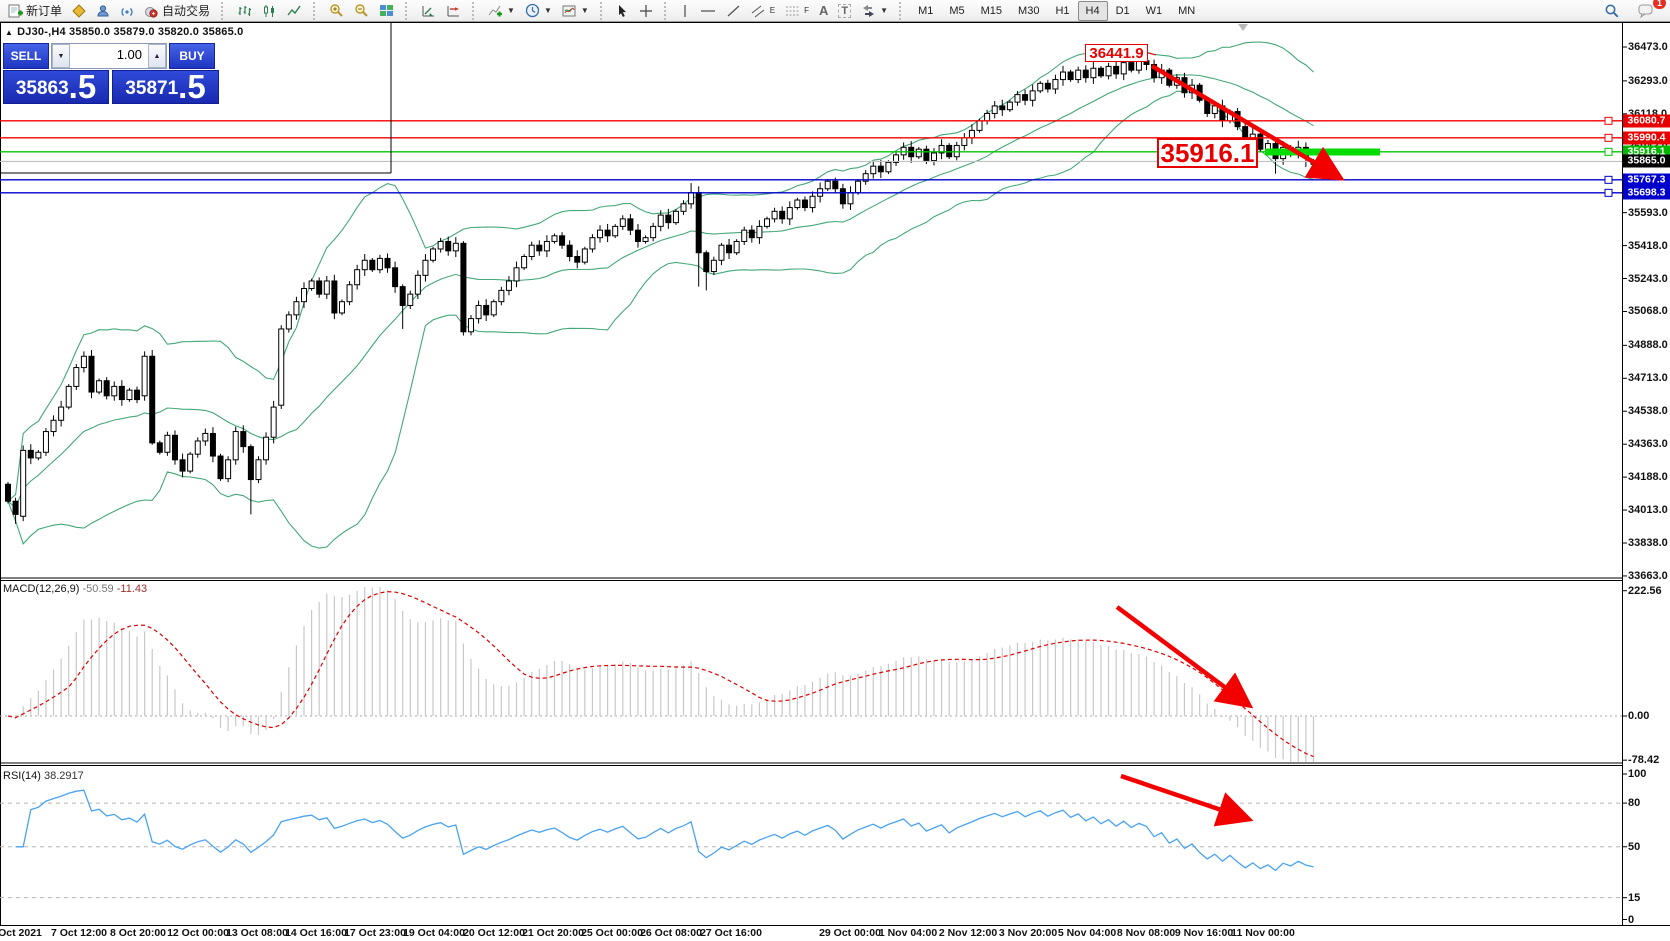  I want to click on timeframe-button-M15: M15, so click(991, 10).